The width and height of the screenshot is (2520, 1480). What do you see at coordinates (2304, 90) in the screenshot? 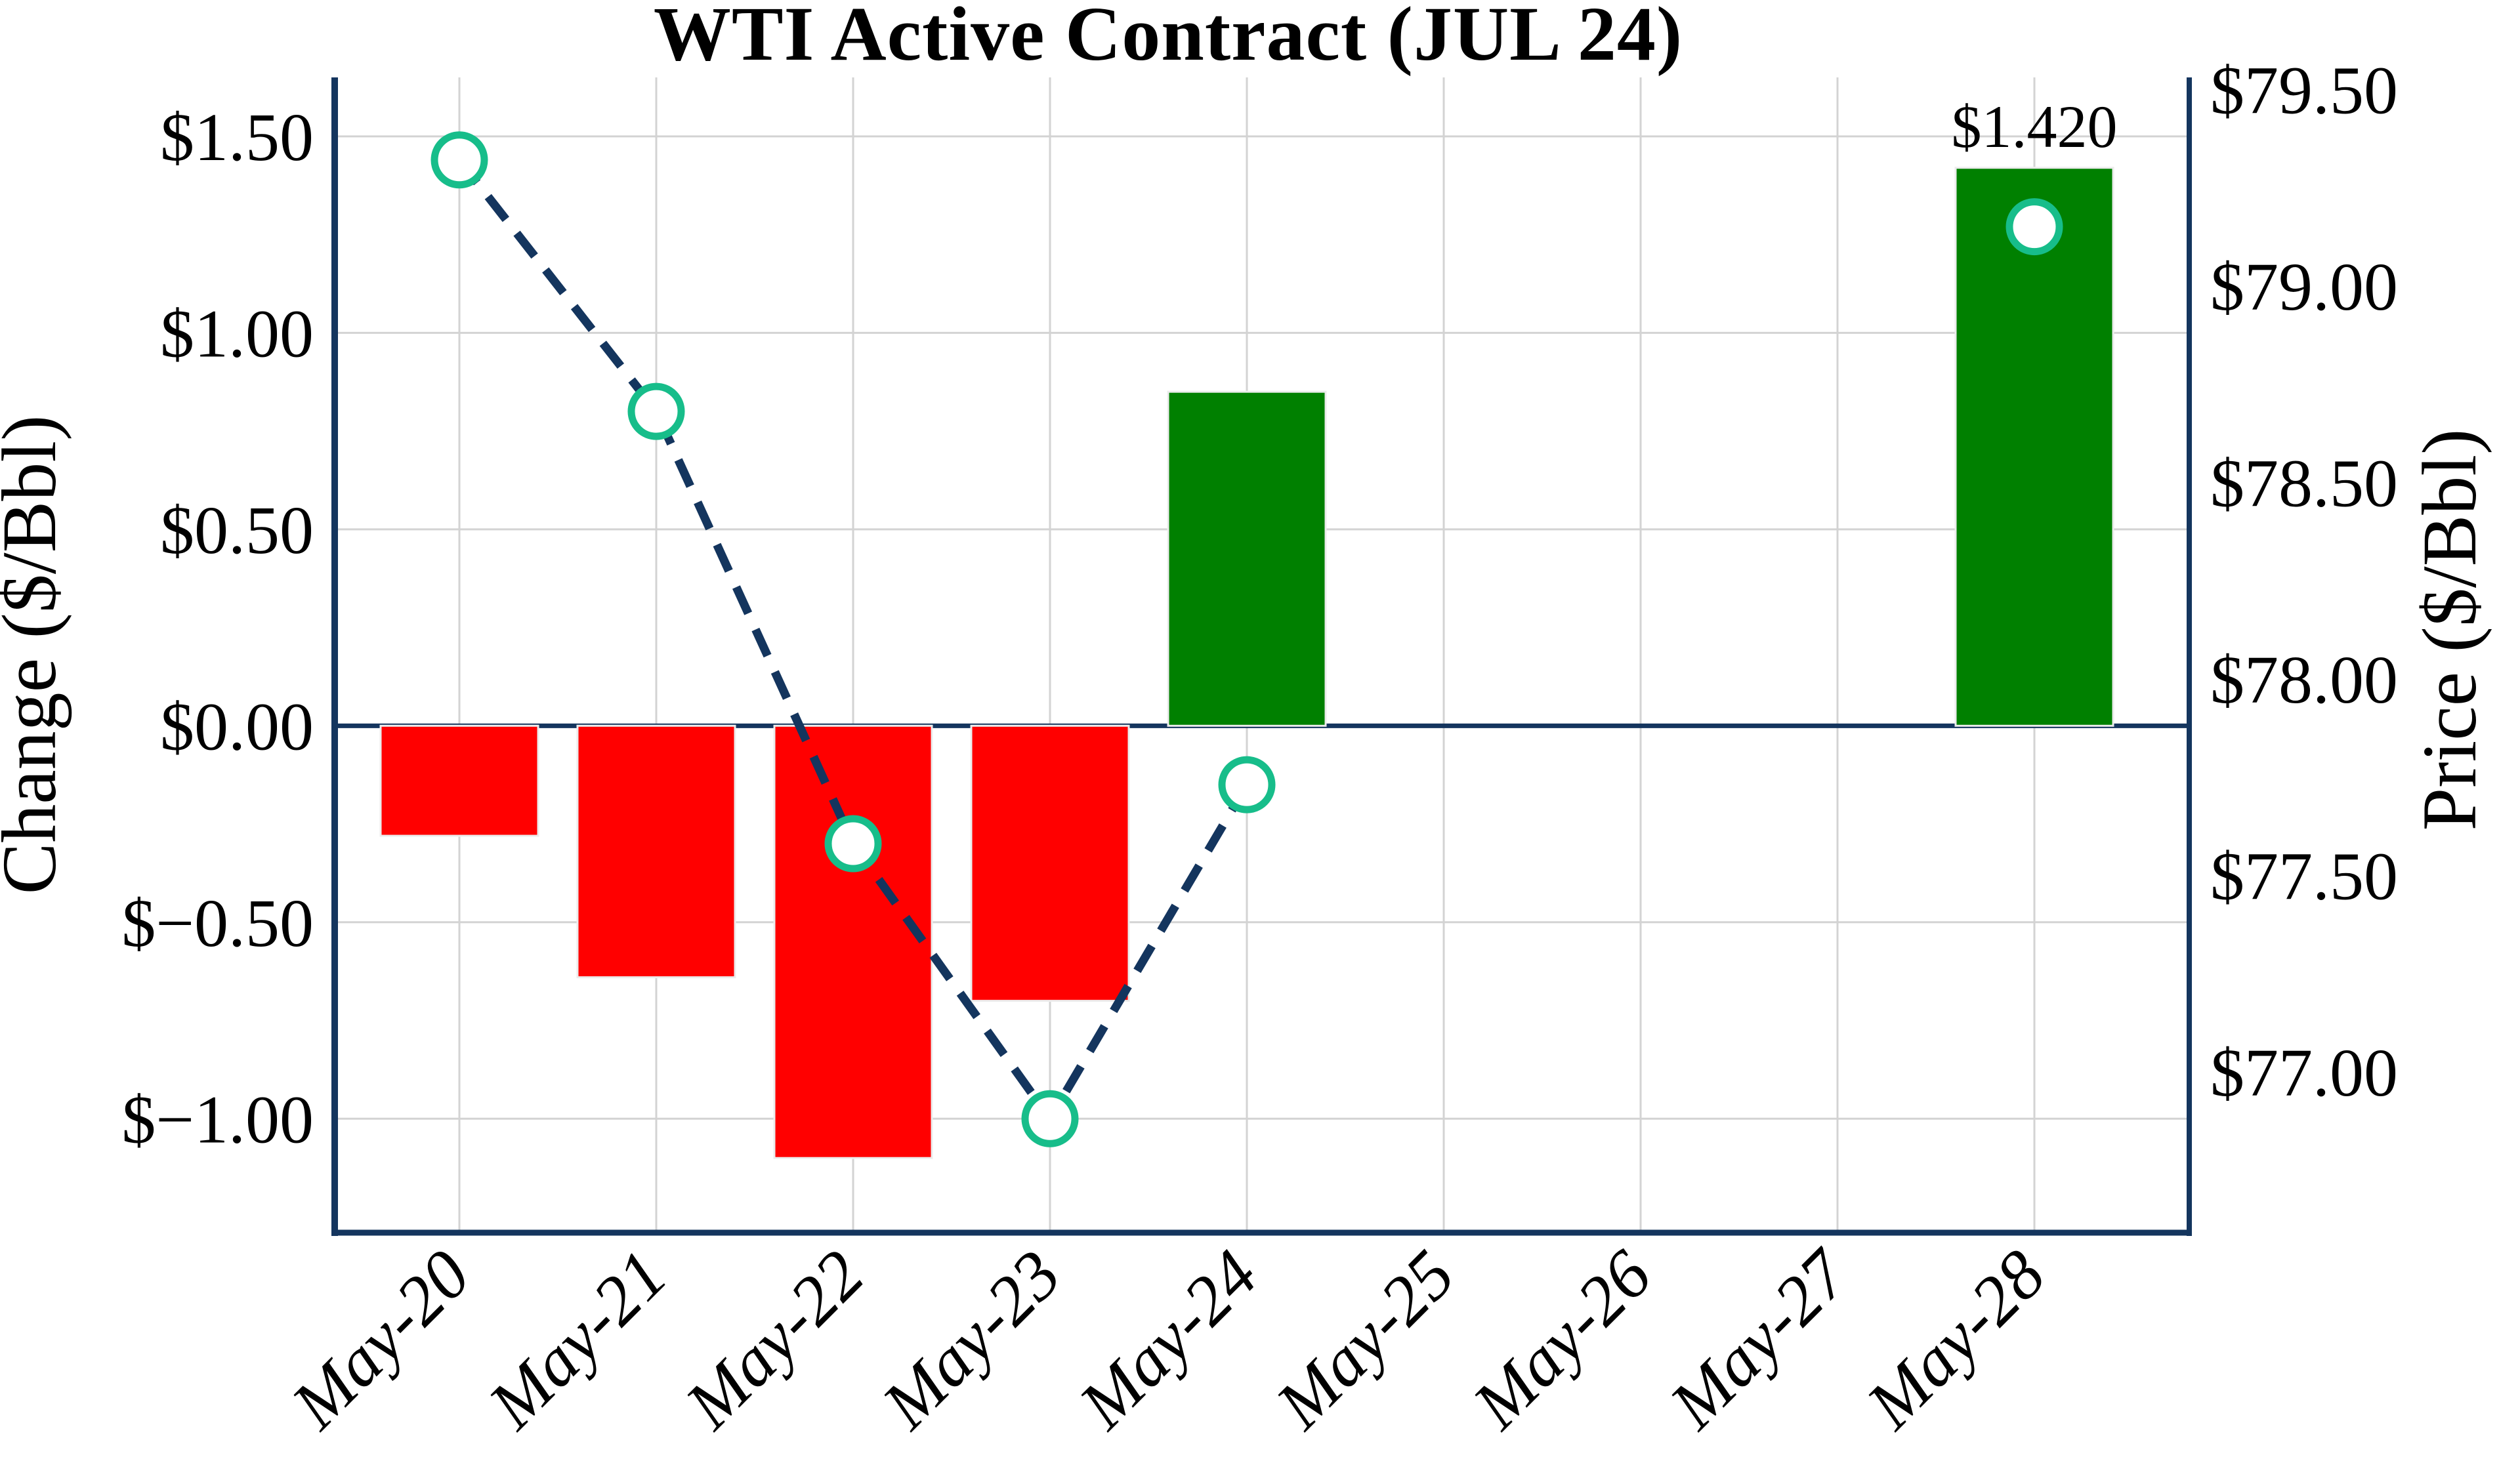
I see `right-axis-tick-label: $79.50` at bounding box center [2304, 90].